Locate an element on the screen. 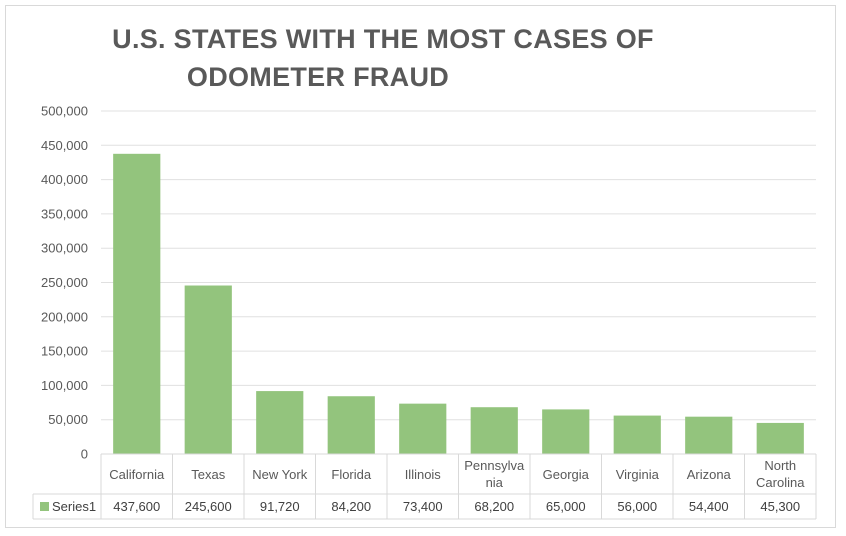  y-tick-label: 50,000 is located at coordinates (68, 419).